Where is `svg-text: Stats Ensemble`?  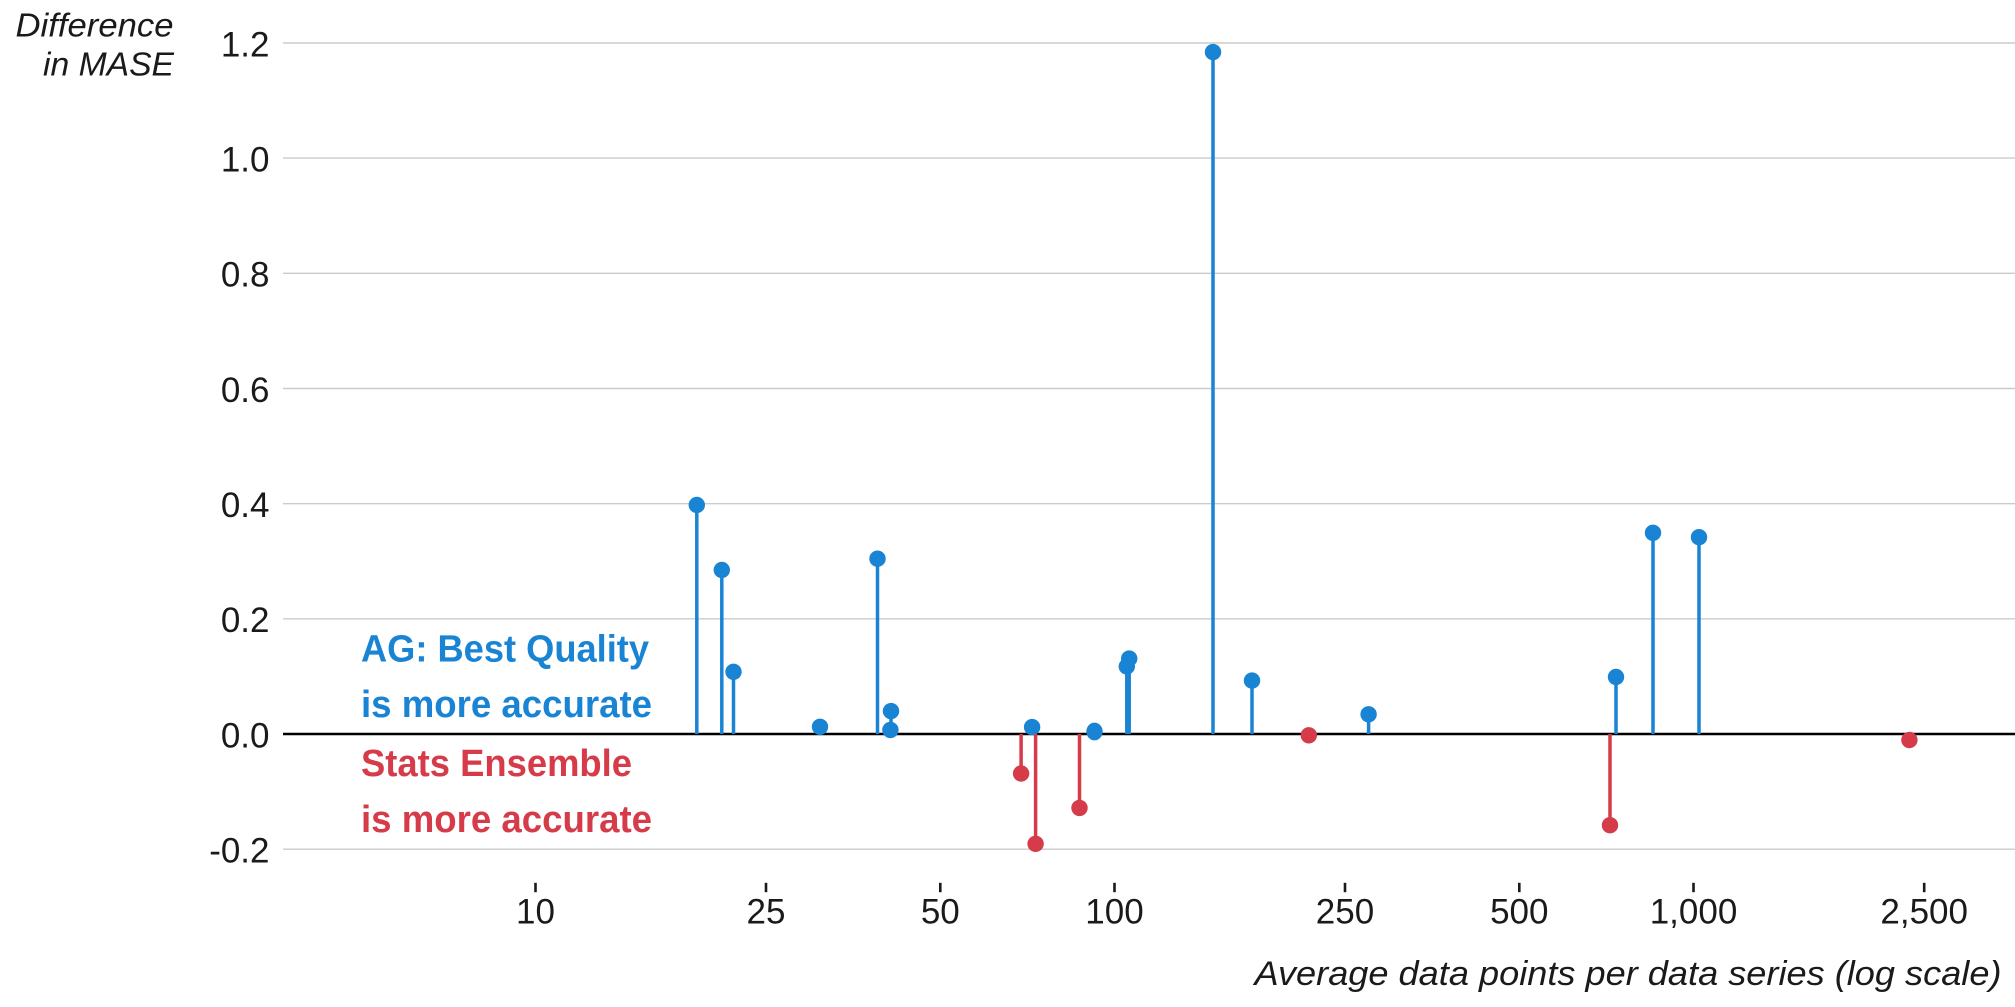 svg-text: Stats Ensemble is located at coordinates (496, 764).